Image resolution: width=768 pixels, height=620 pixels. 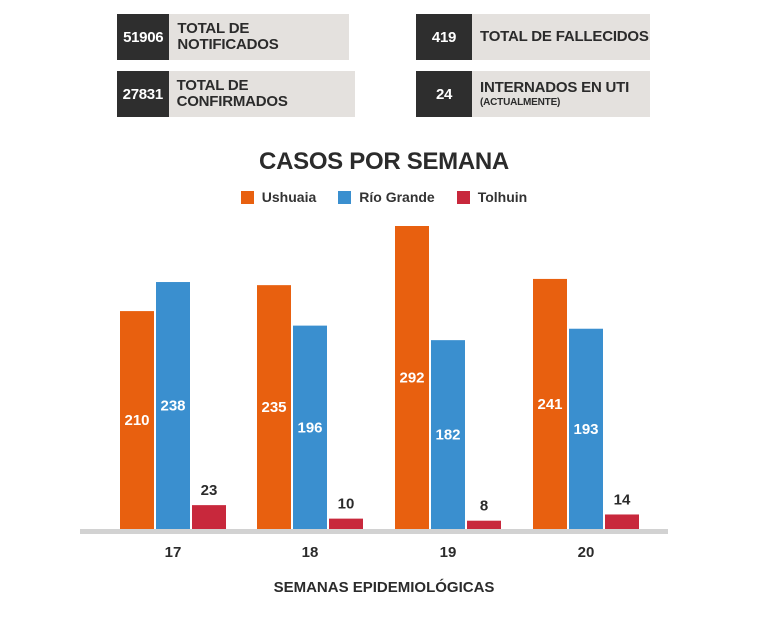 I want to click on bar-río-grande-20, so click(x=586, y=428).